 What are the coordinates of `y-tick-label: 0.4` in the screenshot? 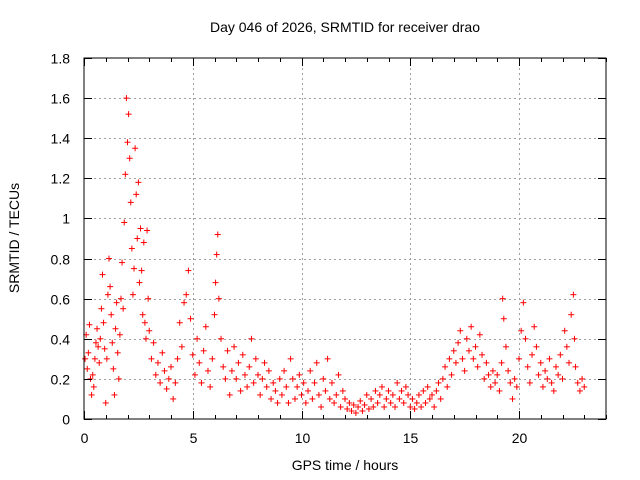 It's located at (61, 340).